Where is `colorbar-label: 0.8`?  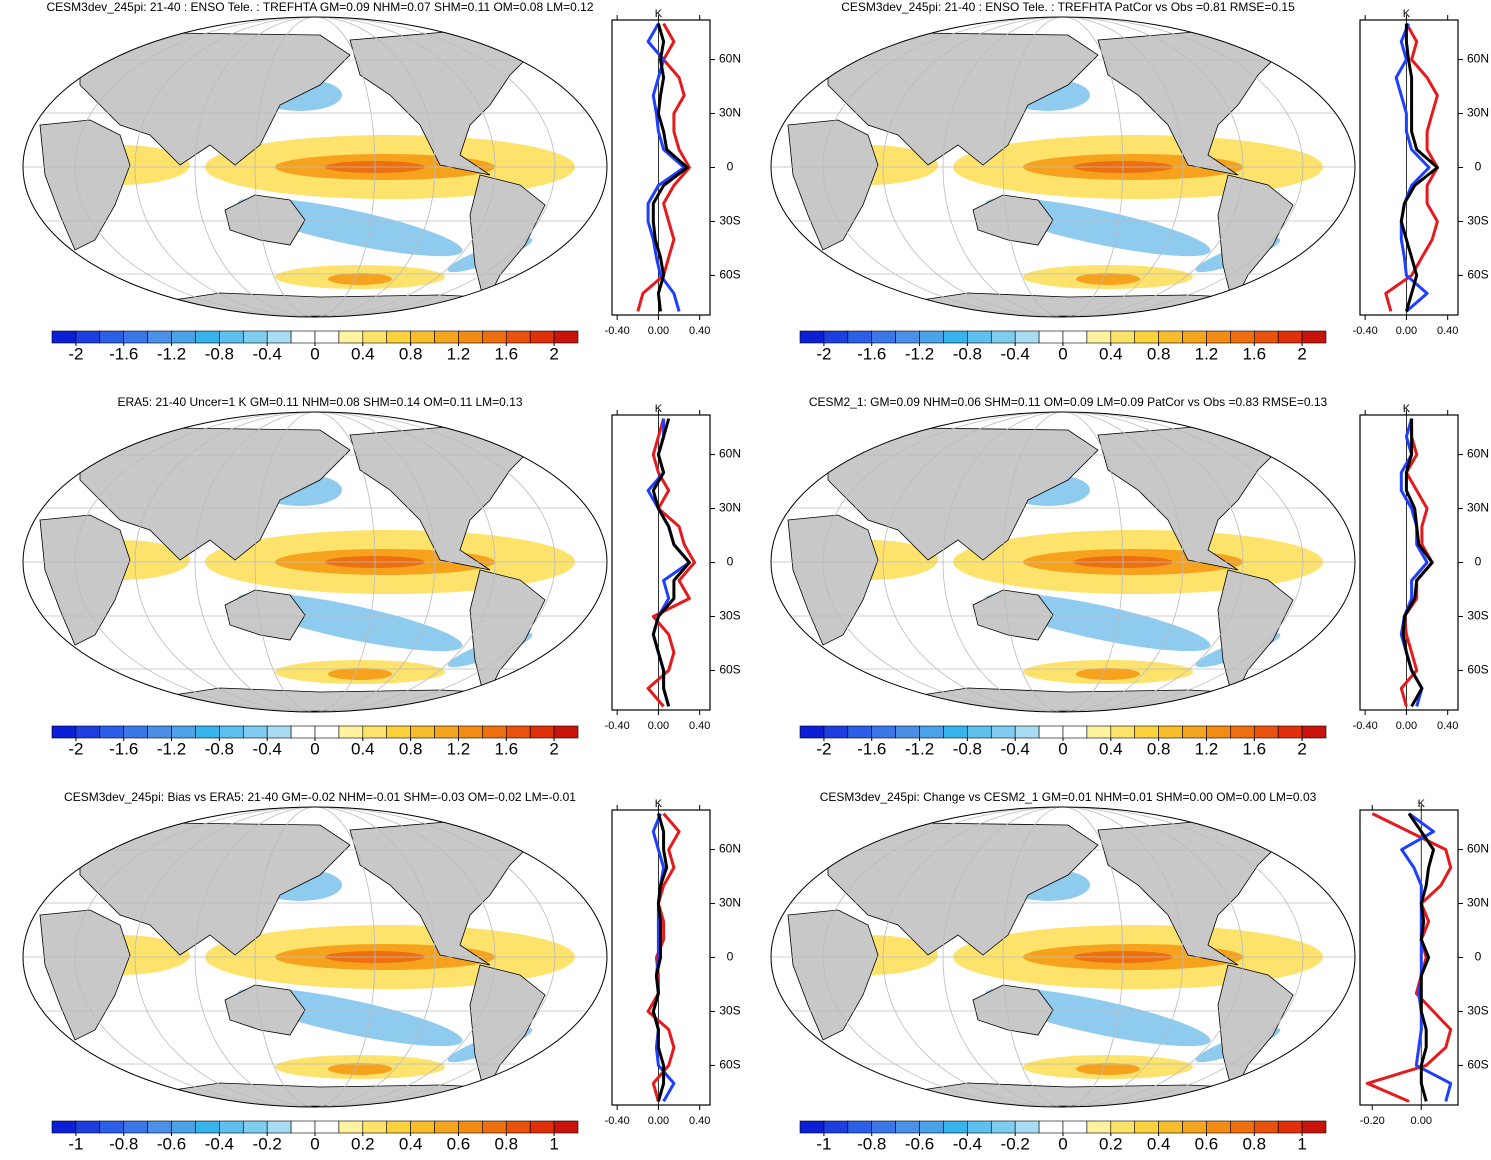 colorbar-label: 0.8 is located at coordinates (1254, 1143).